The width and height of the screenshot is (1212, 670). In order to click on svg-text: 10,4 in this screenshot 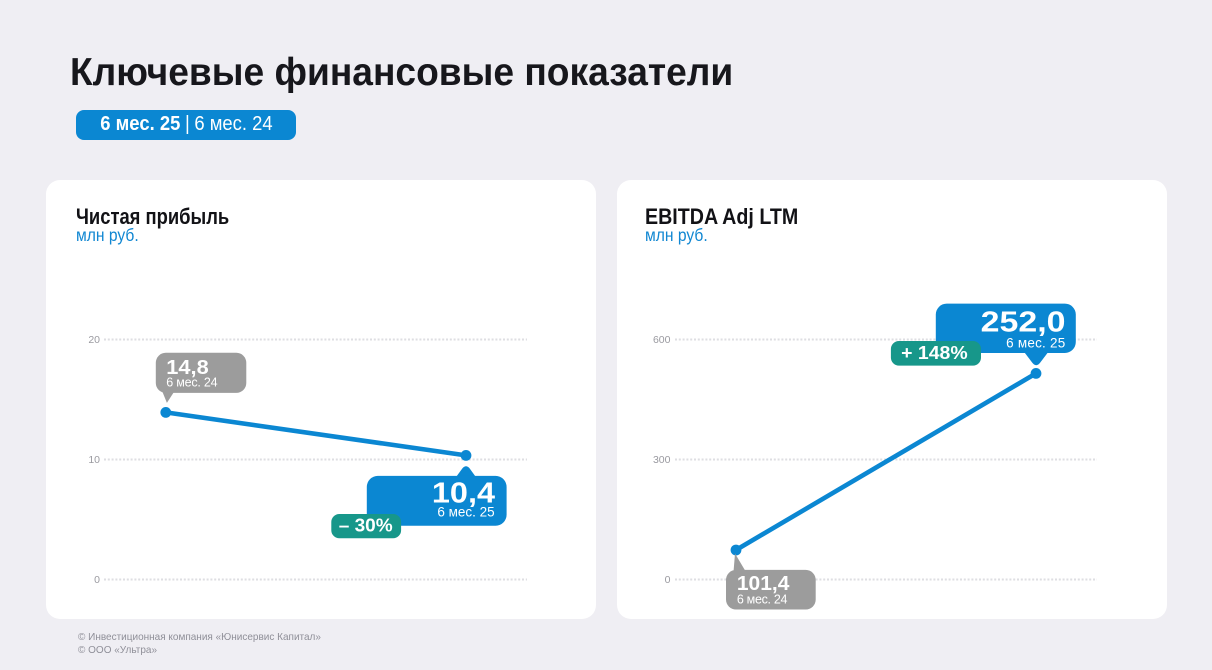, I will do `click(463, 494)`.